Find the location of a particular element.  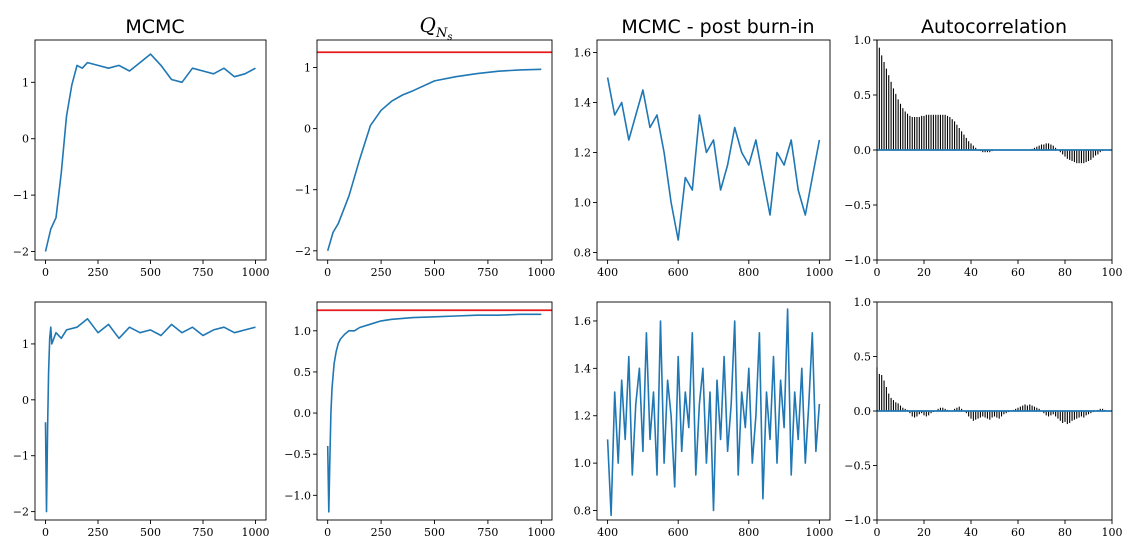

title-q-ns: QNs is located at coordinates (436, 28).